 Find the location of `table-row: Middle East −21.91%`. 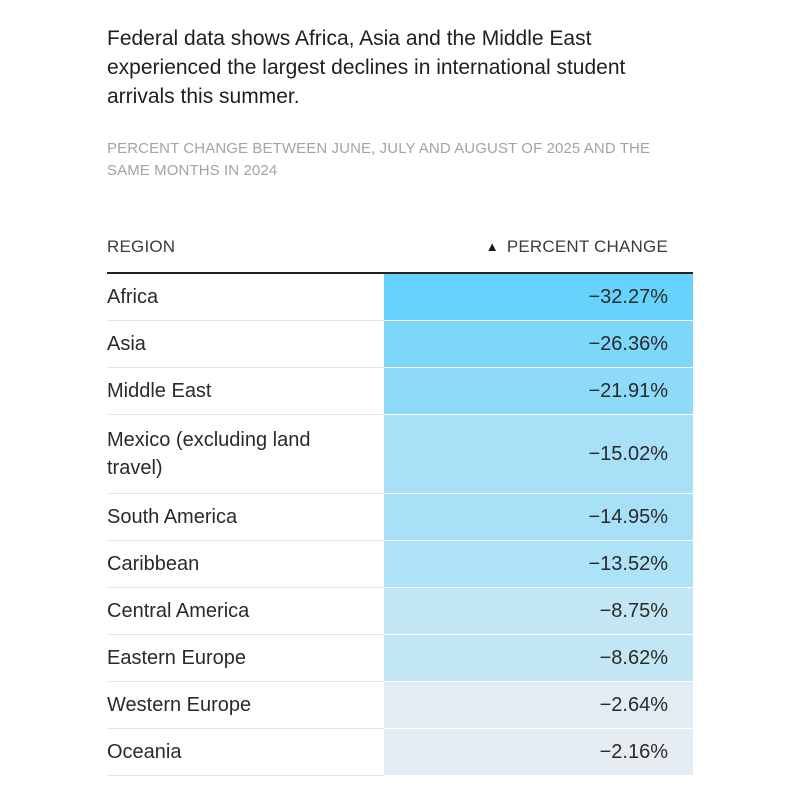

table-row: Middle East −21.91% is located at coordinates (400, 391).